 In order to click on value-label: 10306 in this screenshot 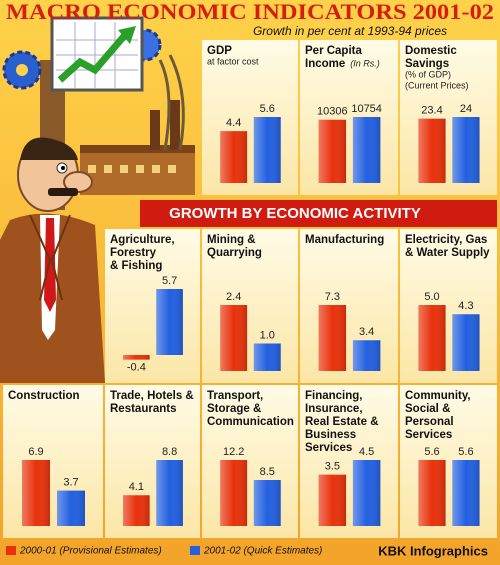, I will do `click(332, 112)`.